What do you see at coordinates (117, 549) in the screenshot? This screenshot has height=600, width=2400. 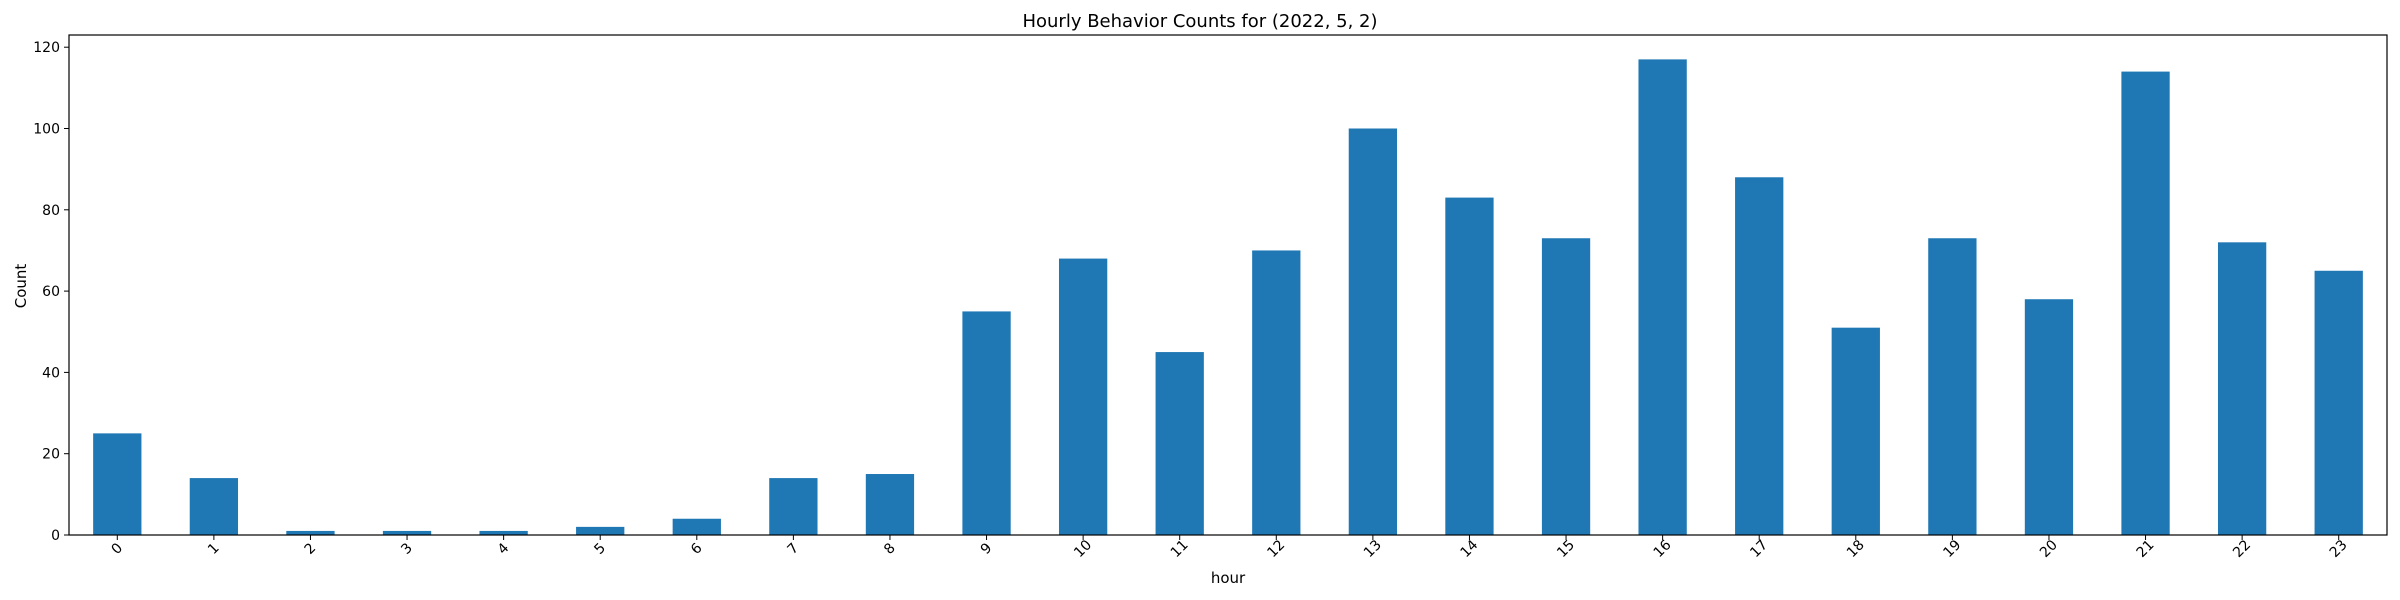 I see `x-tick-label: 0` at bounding box center [117, 549].